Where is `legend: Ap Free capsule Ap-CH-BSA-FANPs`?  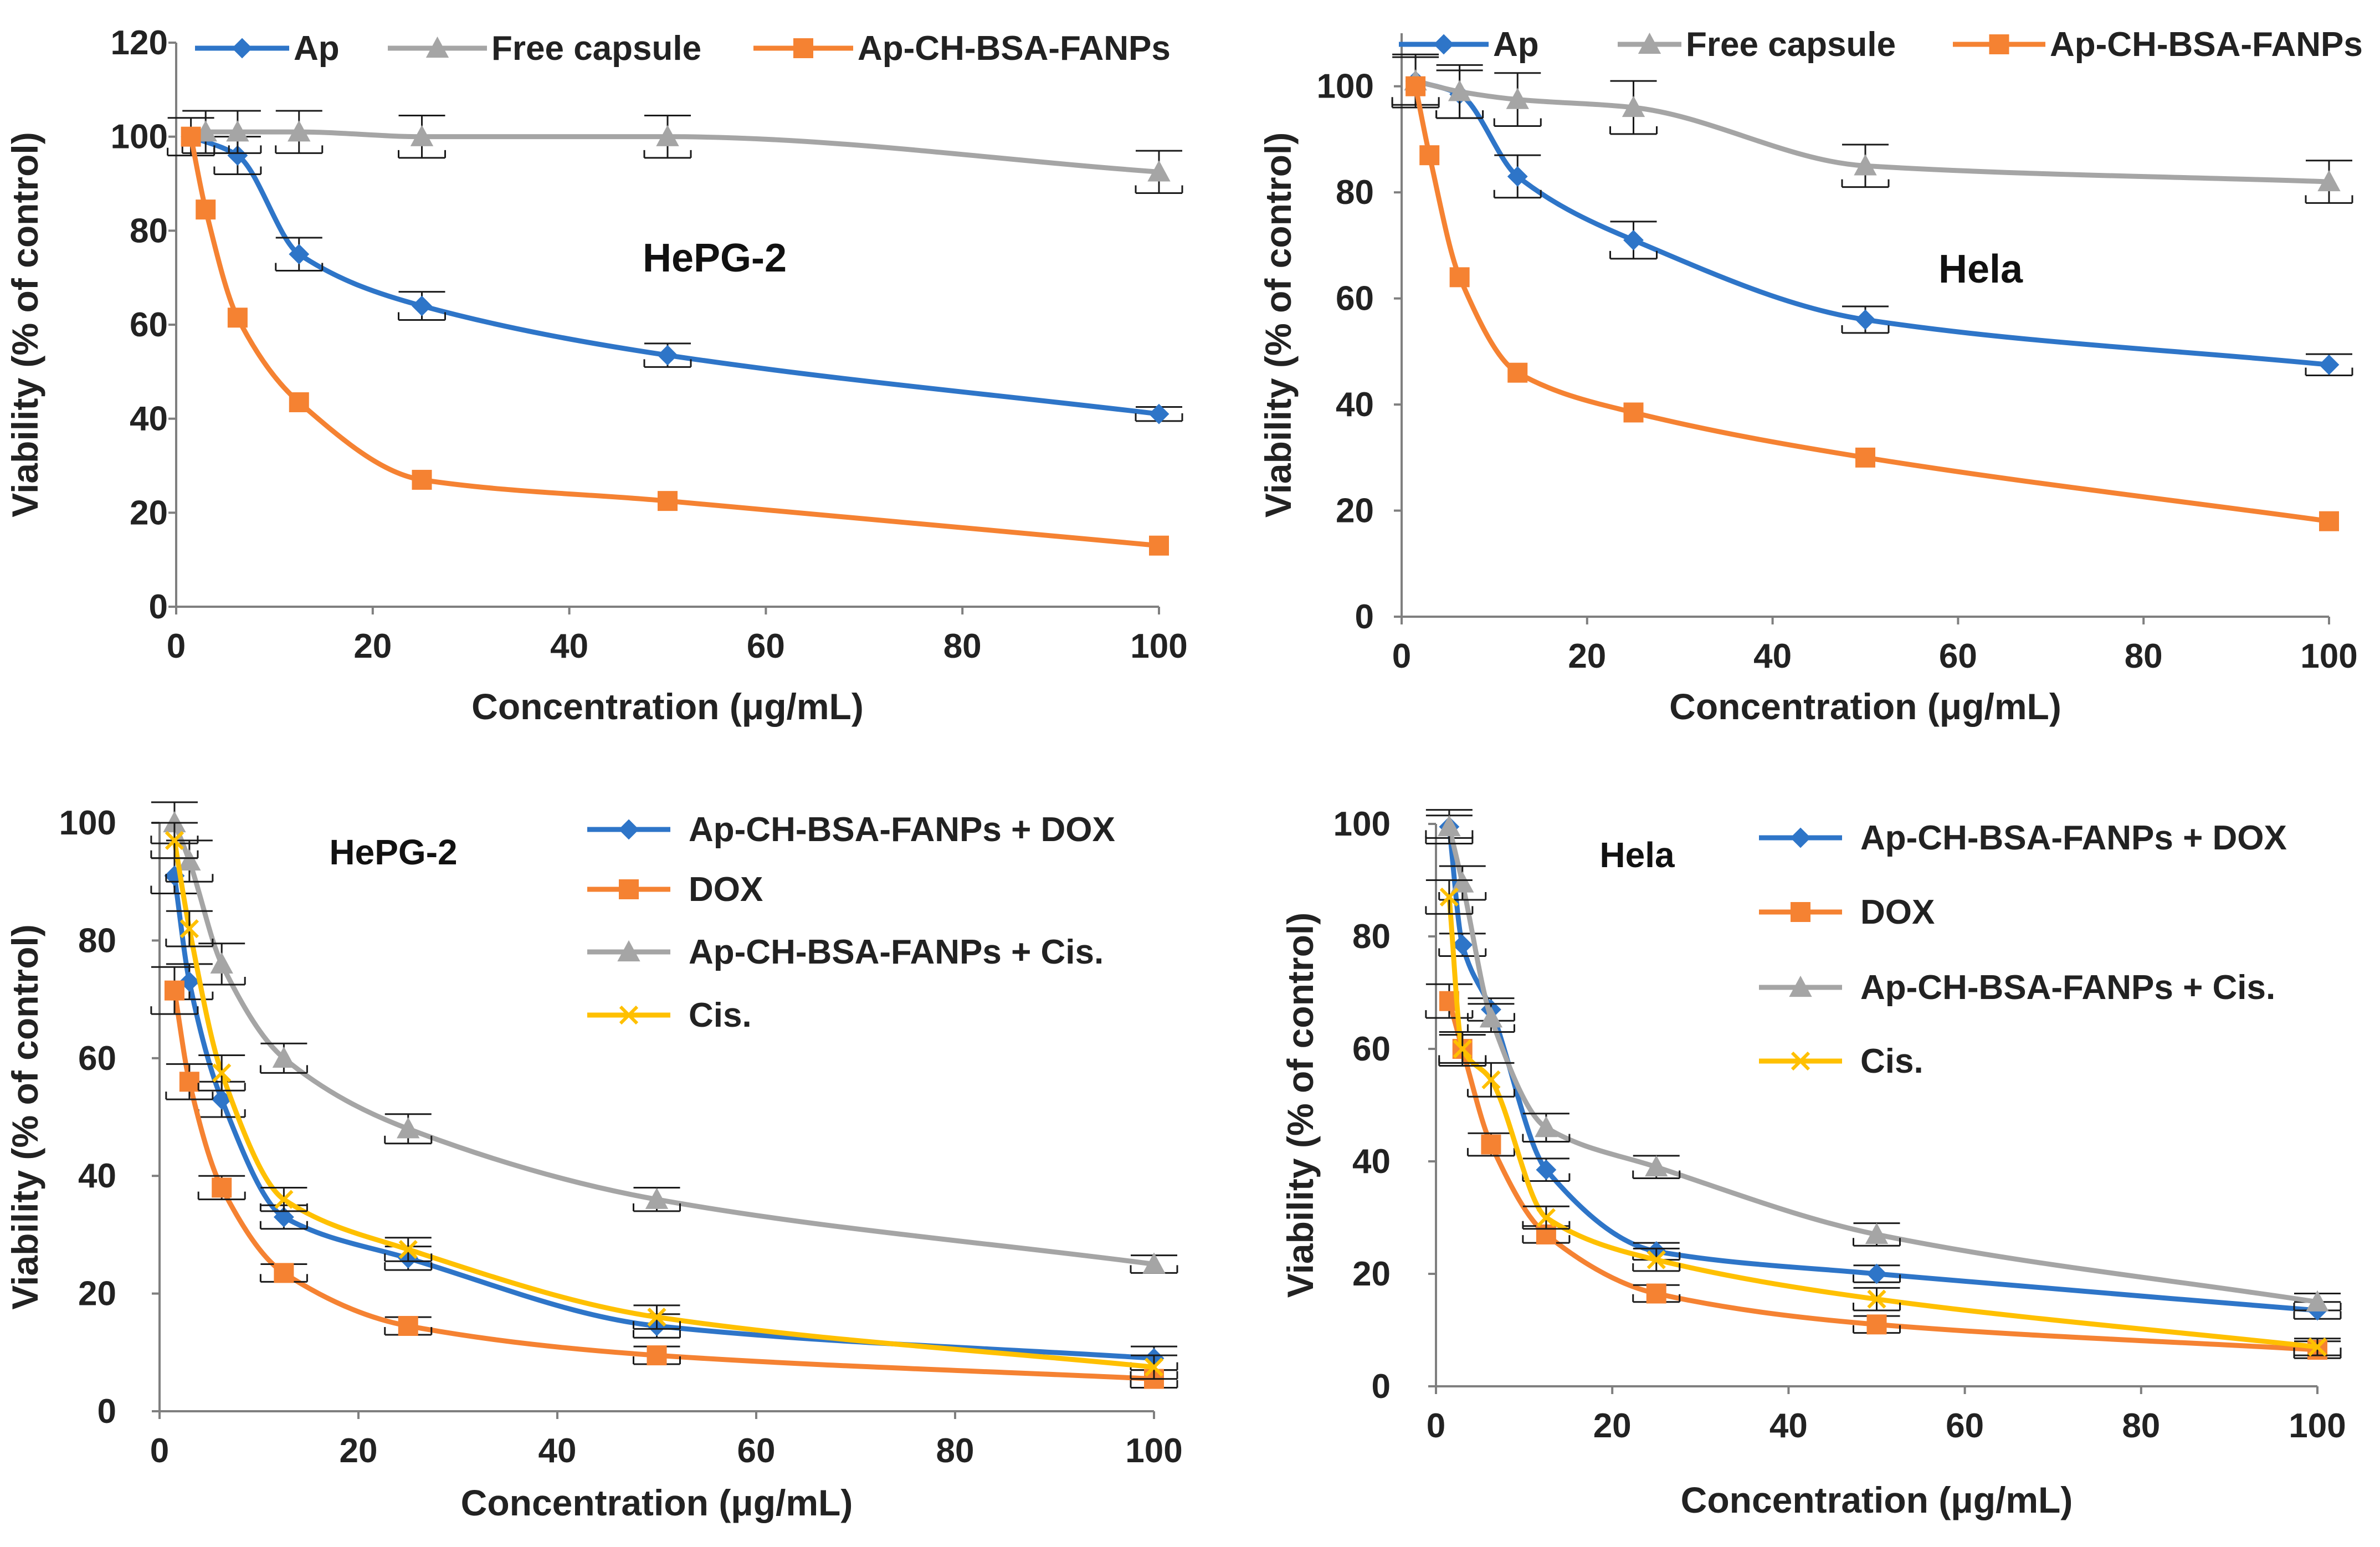
legend: Ap Free capsule Ap-CH-BSA-FANPs is located at coordinates (683, 48).